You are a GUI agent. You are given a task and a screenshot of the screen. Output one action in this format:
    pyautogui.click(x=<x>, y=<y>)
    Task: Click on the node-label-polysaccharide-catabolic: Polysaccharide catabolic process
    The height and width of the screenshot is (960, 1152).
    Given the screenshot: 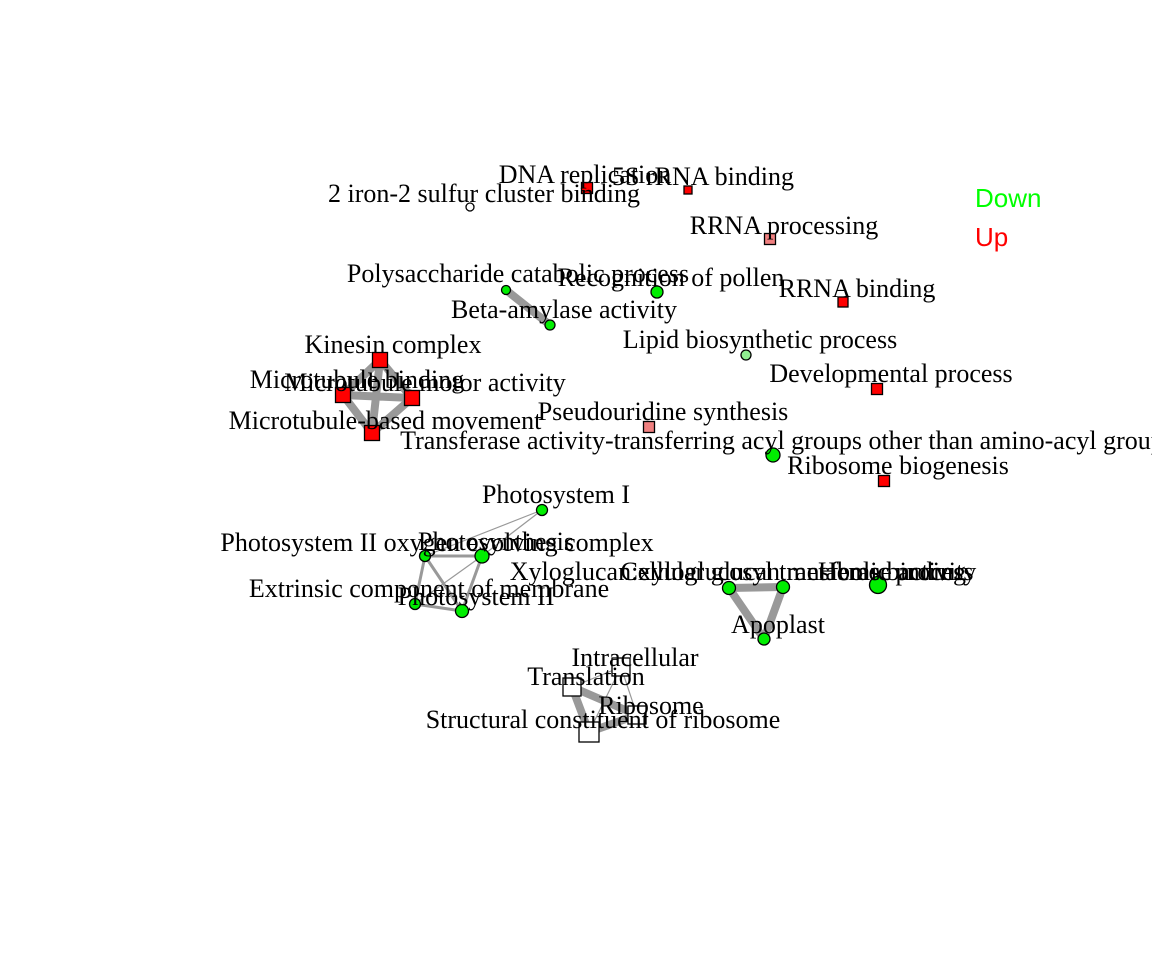 What is the action you would take?
    pyautogui.click(x=518, y=273)
    